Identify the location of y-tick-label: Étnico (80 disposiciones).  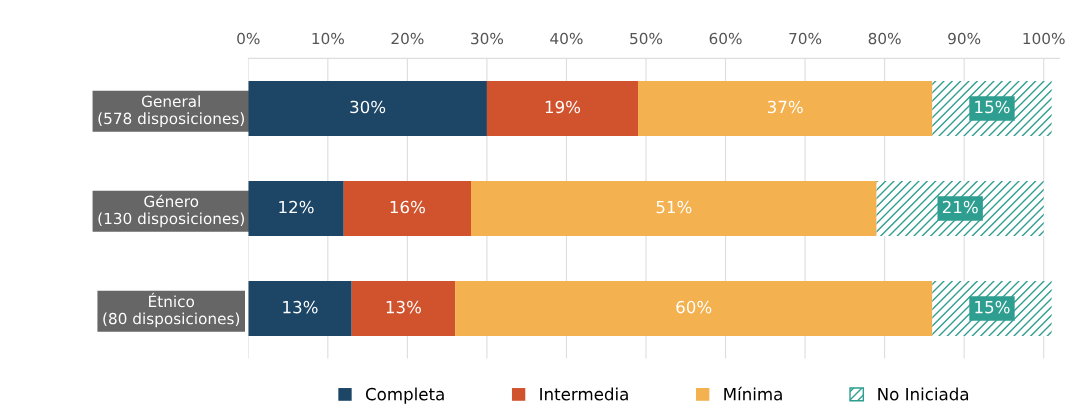
(171, 310).